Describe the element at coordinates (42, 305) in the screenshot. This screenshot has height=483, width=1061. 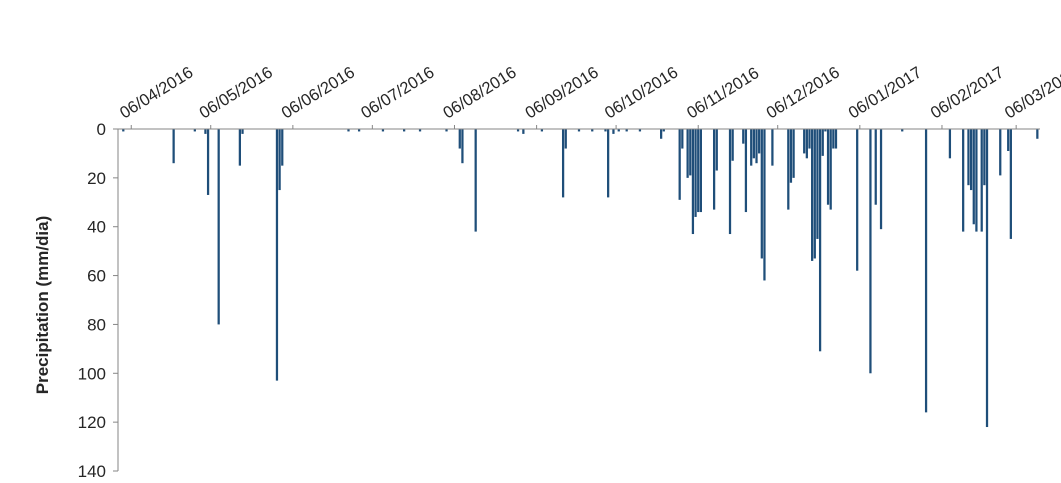
I see `y-axis-title: Precipitation (mm/dia)` at that location.